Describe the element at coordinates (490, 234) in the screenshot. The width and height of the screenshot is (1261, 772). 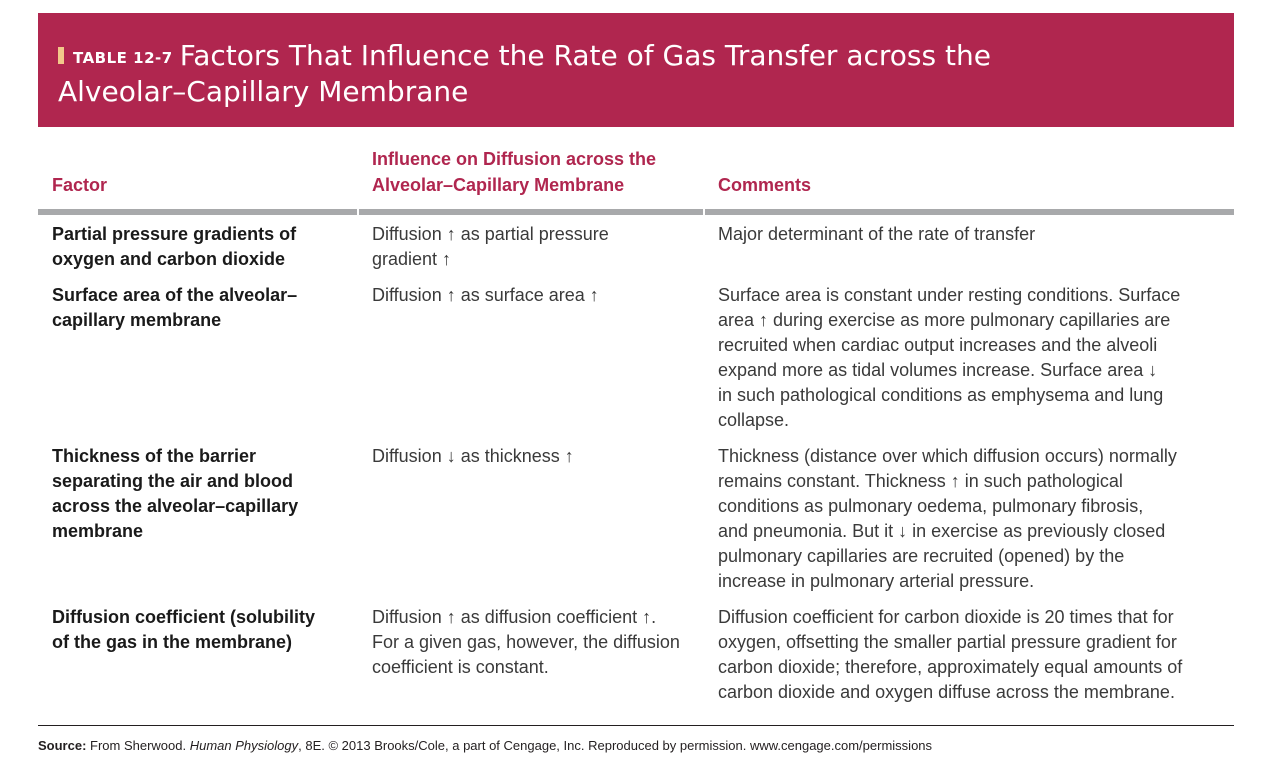
I see `text-line: Diffusion ↑ as partial pressure` at that location.